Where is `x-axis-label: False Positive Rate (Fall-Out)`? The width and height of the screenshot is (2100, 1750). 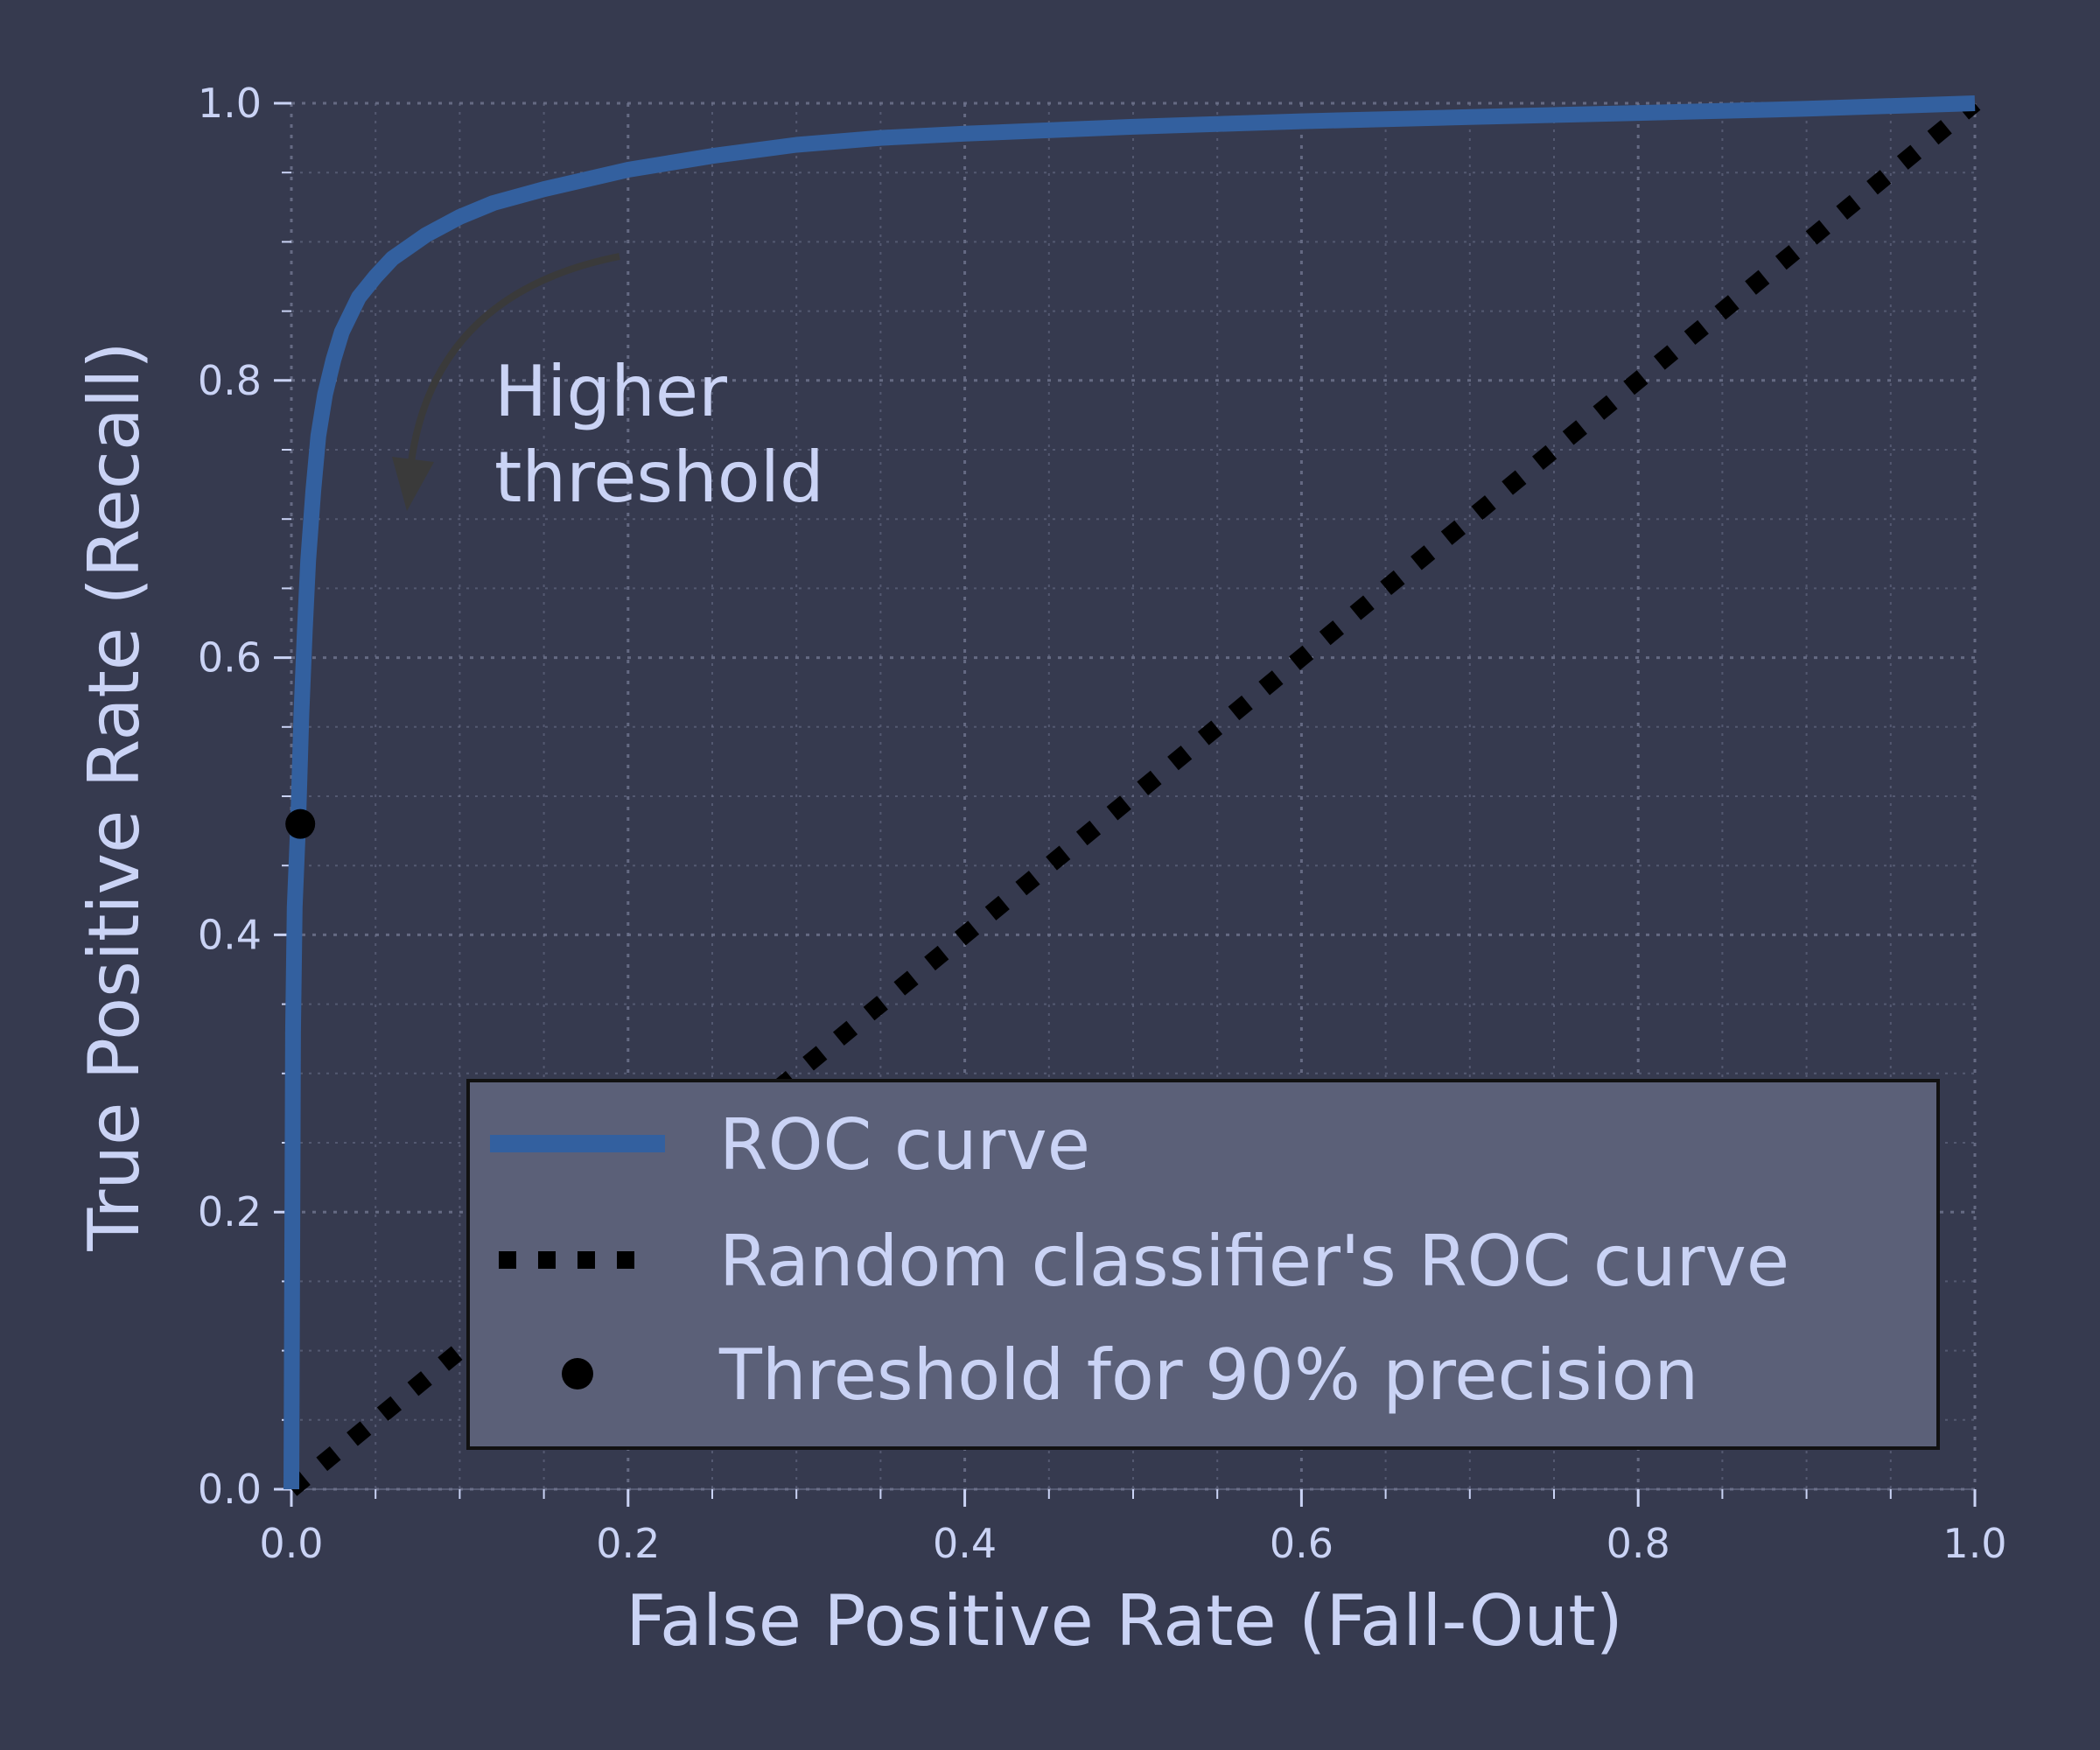
x-axis-label: False Positive Rate (Fall-Out) is located at coordinates (1124, 1621).